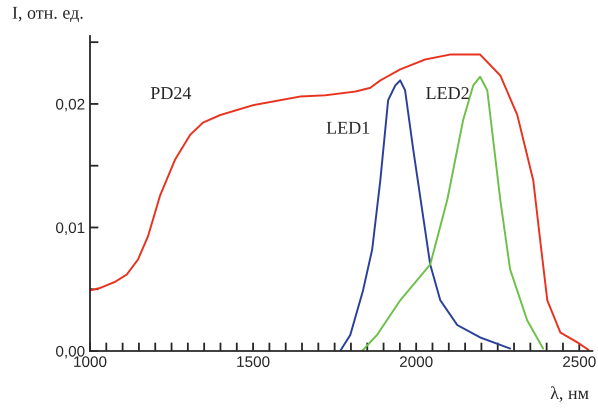 The height and width of the screenshot is (409, 598). Describe the element at coordinates (70, 105) in the screenshot. I see `y-tick-label: 0,02` at that location.